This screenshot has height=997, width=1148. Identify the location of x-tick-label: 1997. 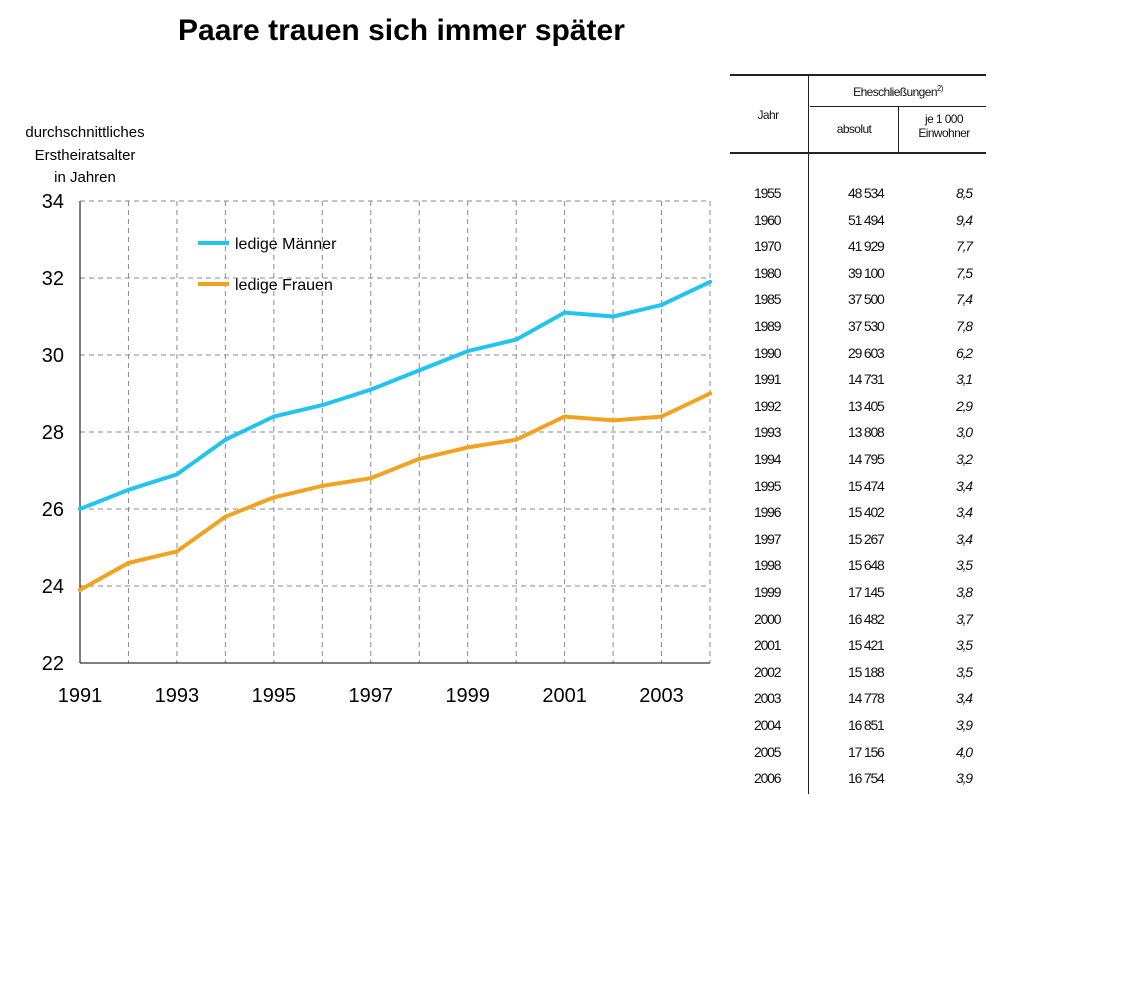
(371, 696).